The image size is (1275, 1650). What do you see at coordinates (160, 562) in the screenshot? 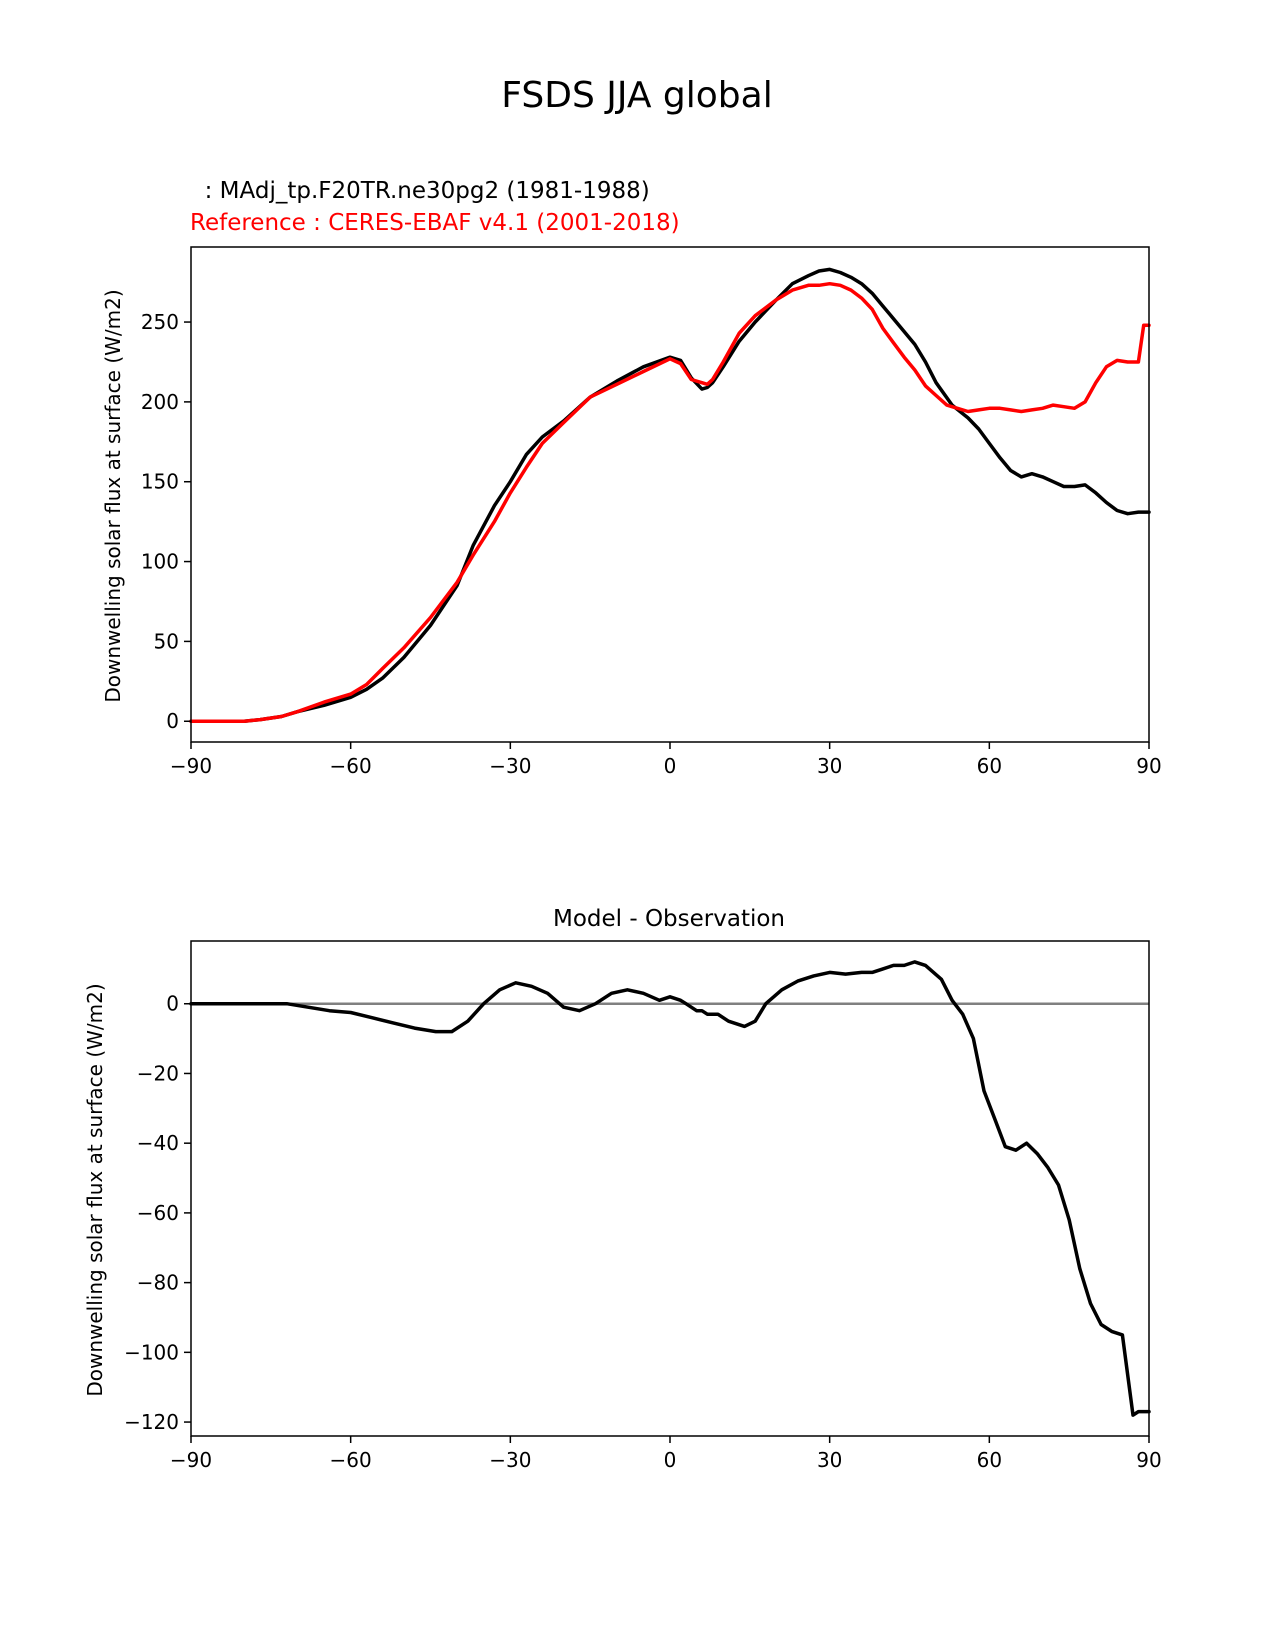
I see `y-tick-label: 100` at bounding box center [160, 562].